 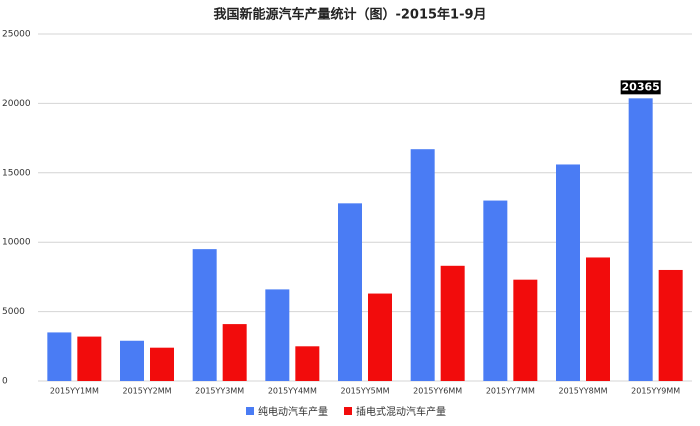 I want to click on data-label-bg, so click(x=640, y=87).